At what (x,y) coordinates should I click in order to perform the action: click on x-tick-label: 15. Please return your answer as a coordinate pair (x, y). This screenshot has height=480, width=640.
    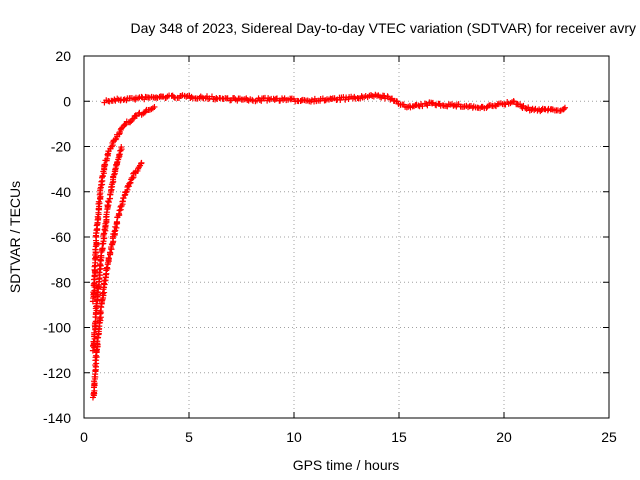
    Looking at the image, I should click on (399, 437).